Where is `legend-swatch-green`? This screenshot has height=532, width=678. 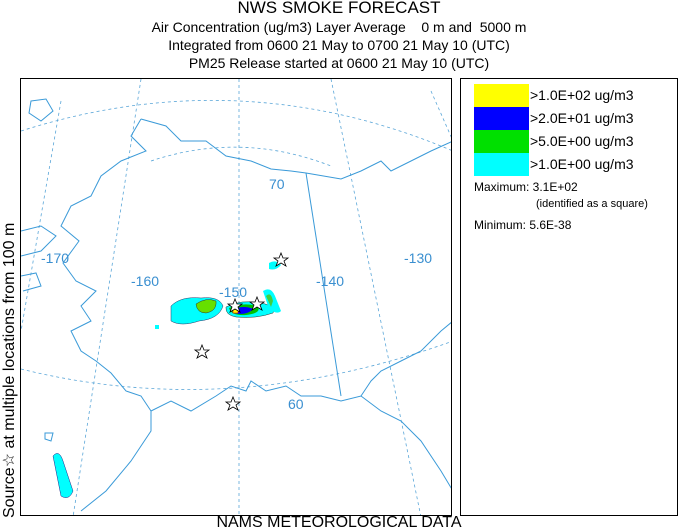 legend-swatch-green is located at coordinates (501, 141).